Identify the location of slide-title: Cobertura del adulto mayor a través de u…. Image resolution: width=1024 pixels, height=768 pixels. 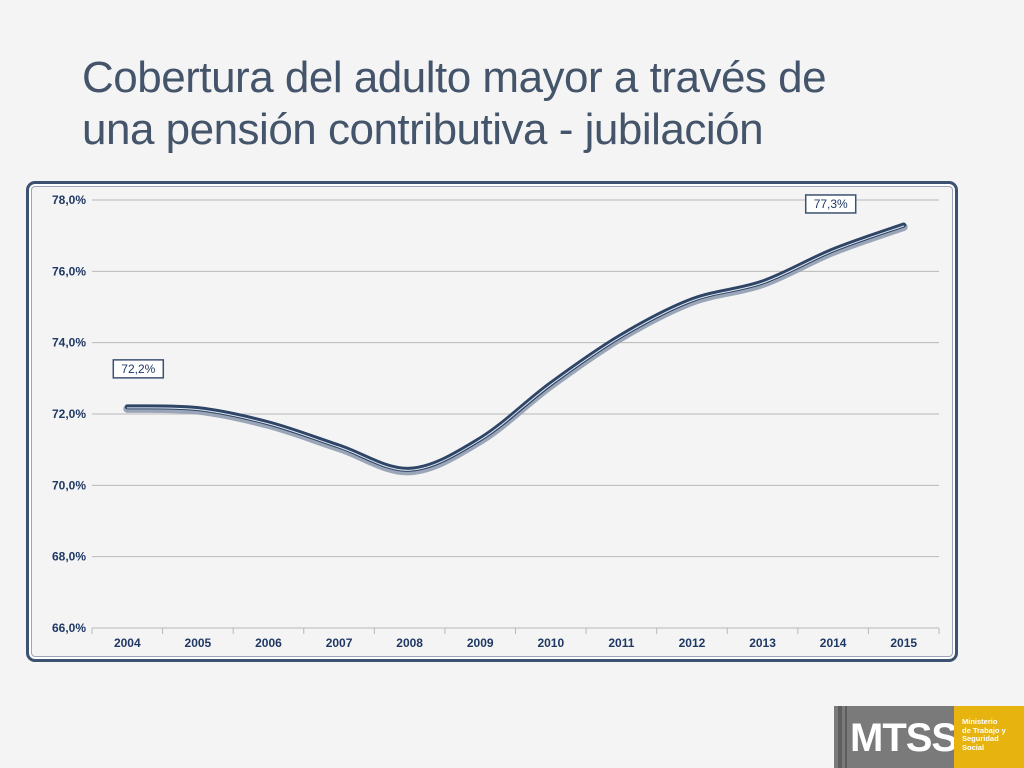
(532, 104).